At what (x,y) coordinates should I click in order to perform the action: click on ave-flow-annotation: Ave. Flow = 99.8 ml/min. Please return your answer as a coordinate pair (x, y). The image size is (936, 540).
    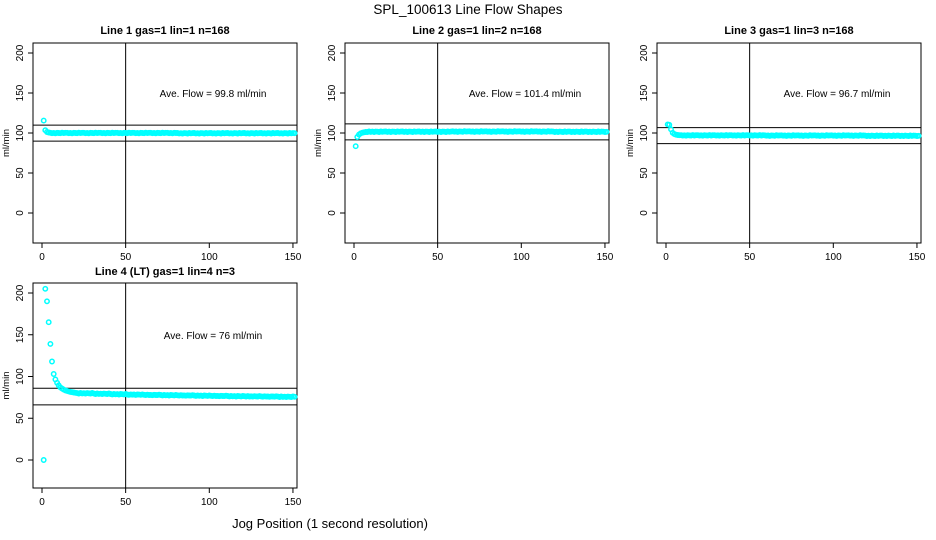
    Looking at the image, I should click on (213, 94).